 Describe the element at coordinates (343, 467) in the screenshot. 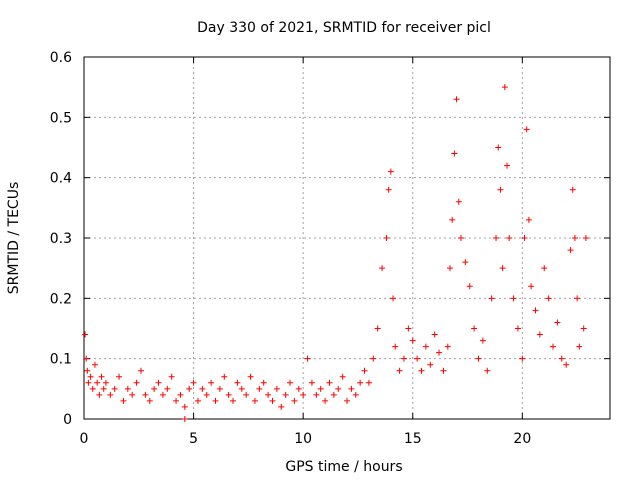

I see `x-axis-label: GPS time / hours` at that location.